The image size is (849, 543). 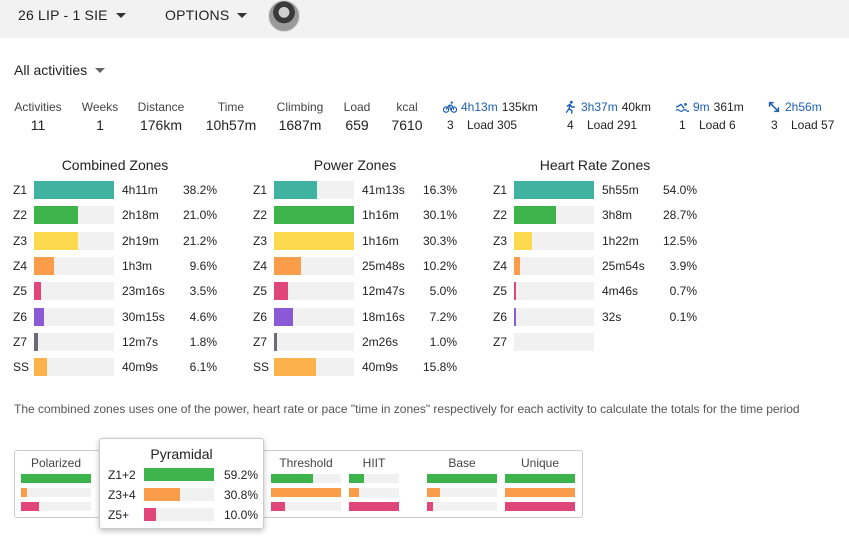 I want to click on zone-row: Z5 12m47s 5.0%, so click(x=355, y=291).